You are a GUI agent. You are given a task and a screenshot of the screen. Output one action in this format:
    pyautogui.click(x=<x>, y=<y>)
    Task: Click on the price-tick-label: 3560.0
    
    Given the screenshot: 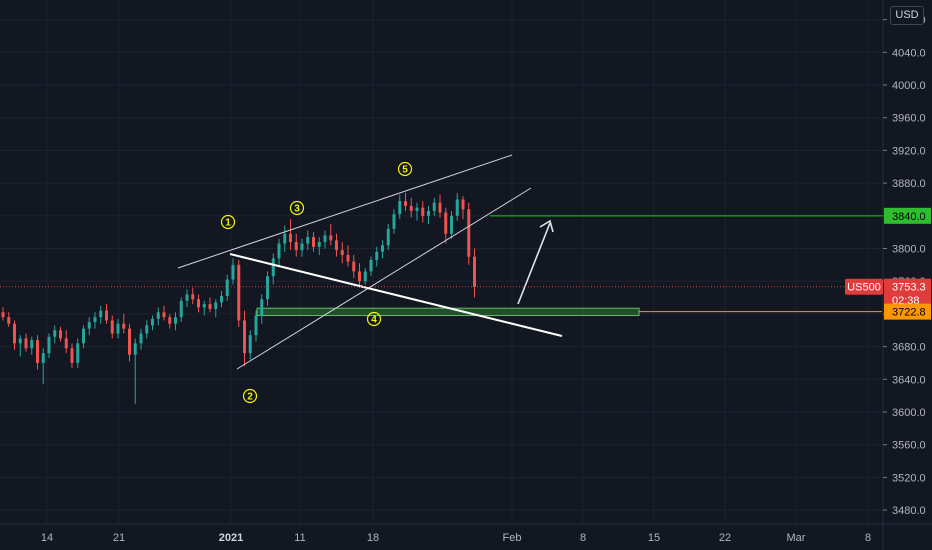 What is the action you would take?
    pyautogui.click(x=909, y=446)
    